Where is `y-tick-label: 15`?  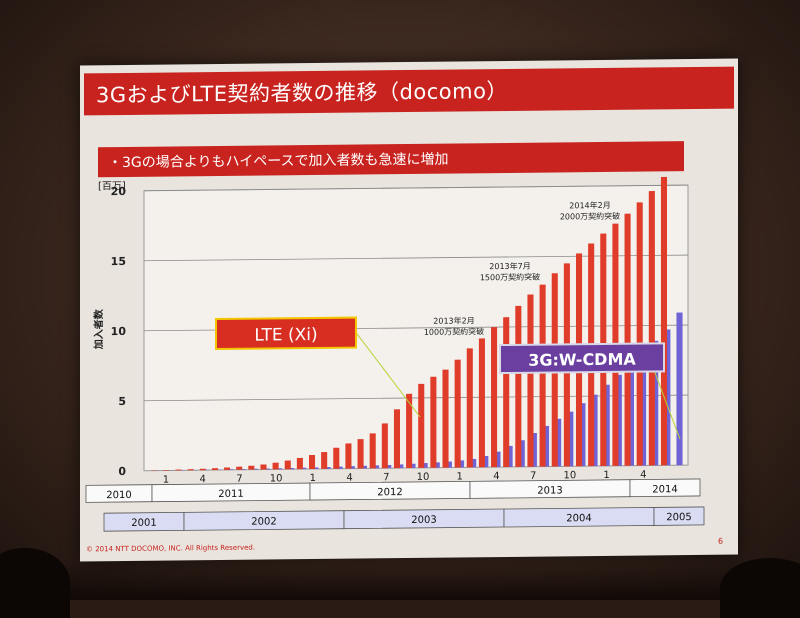 y-tick-label: 15 is located at coordinates (118, 261).